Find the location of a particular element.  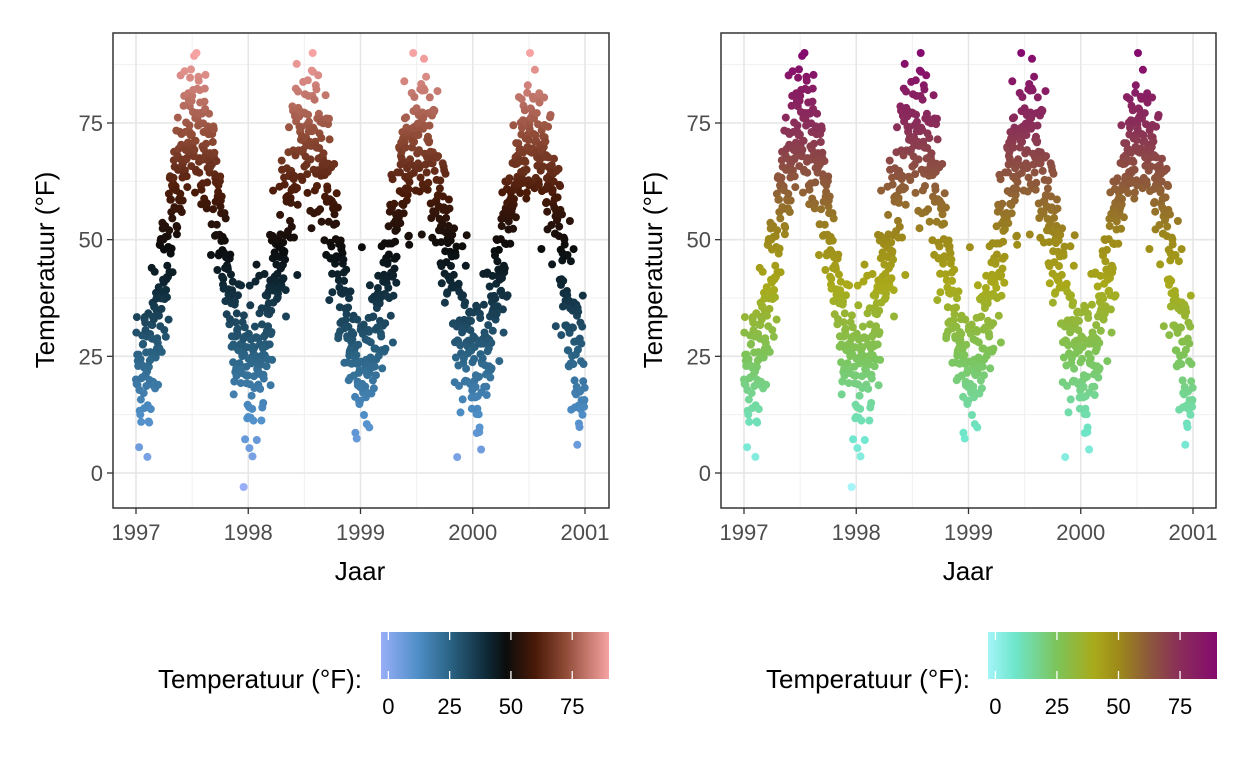

legend-title: Temperatuur (°F): is located at coordinates (868, 679).